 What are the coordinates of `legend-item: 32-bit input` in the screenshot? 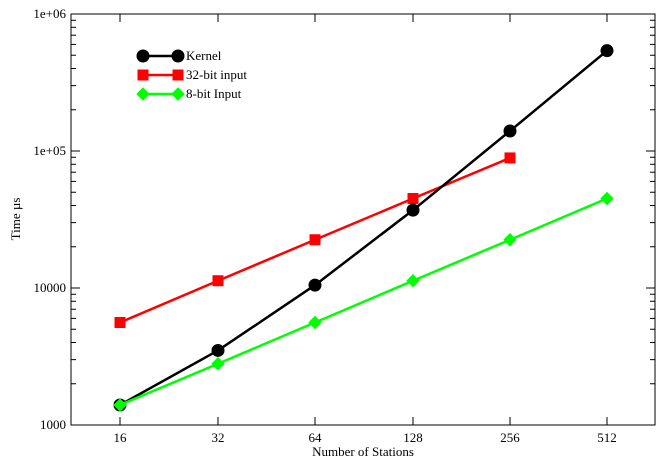 It's located at (192, 74).